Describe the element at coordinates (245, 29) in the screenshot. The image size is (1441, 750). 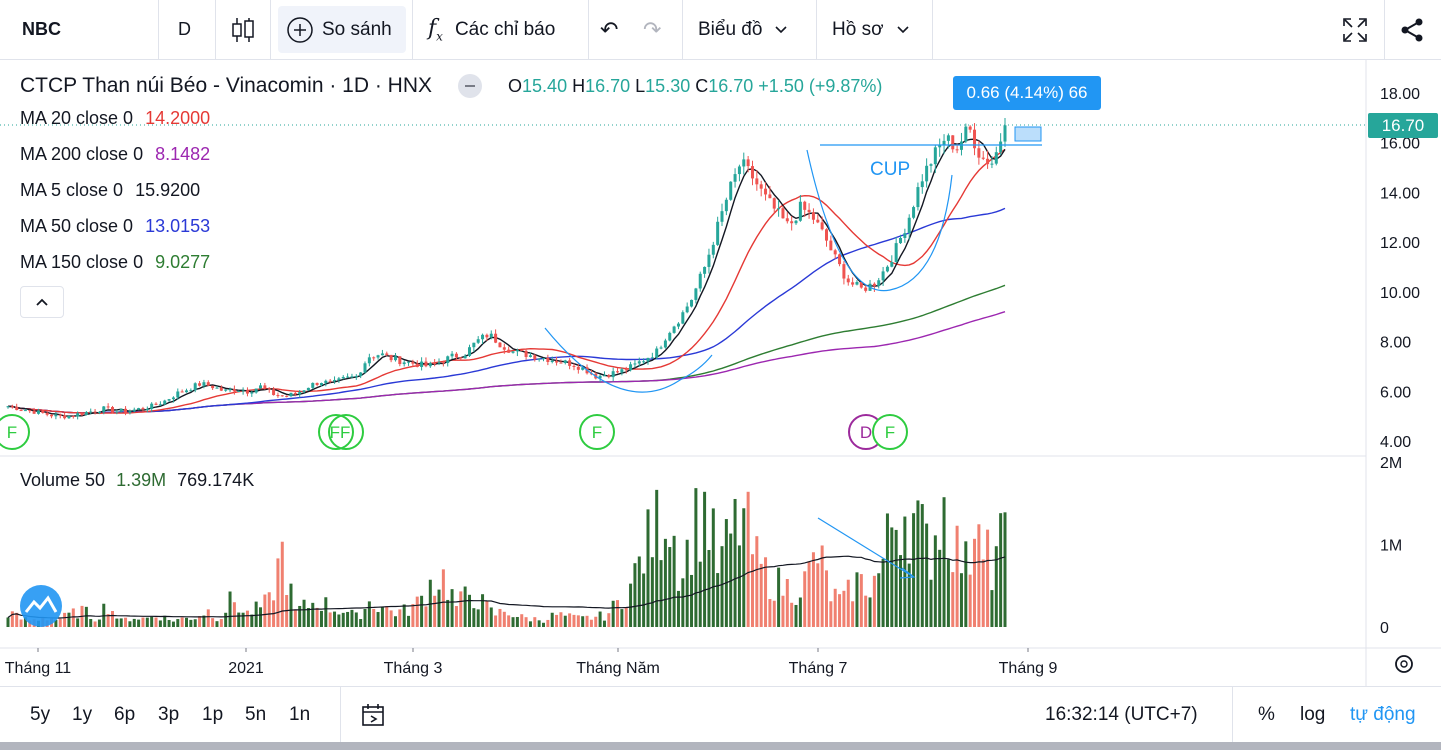
I see `candles-style-button` at that location.